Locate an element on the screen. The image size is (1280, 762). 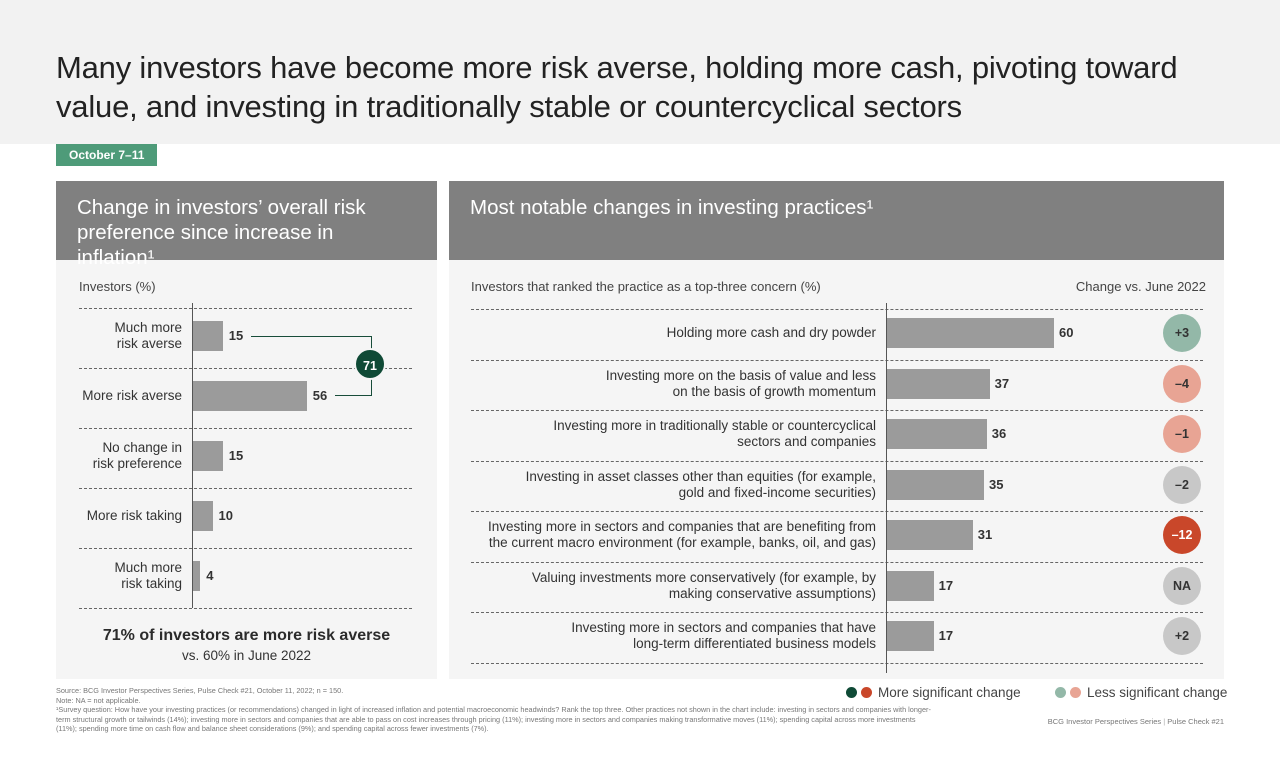
change-badge: –12 is located at coordinates (1182, 535).